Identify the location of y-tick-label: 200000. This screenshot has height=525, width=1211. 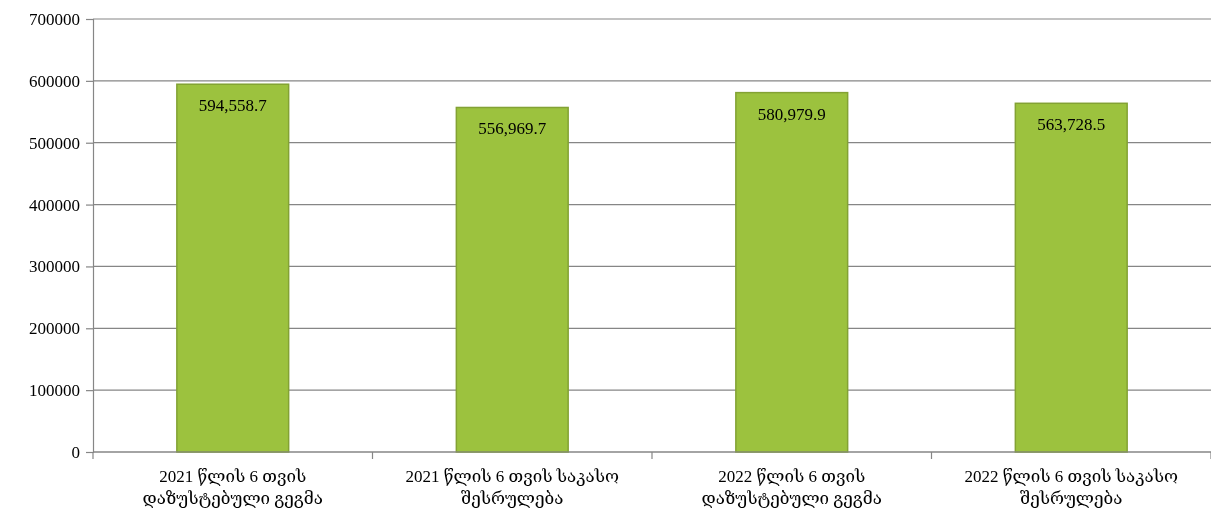
(54, 329).